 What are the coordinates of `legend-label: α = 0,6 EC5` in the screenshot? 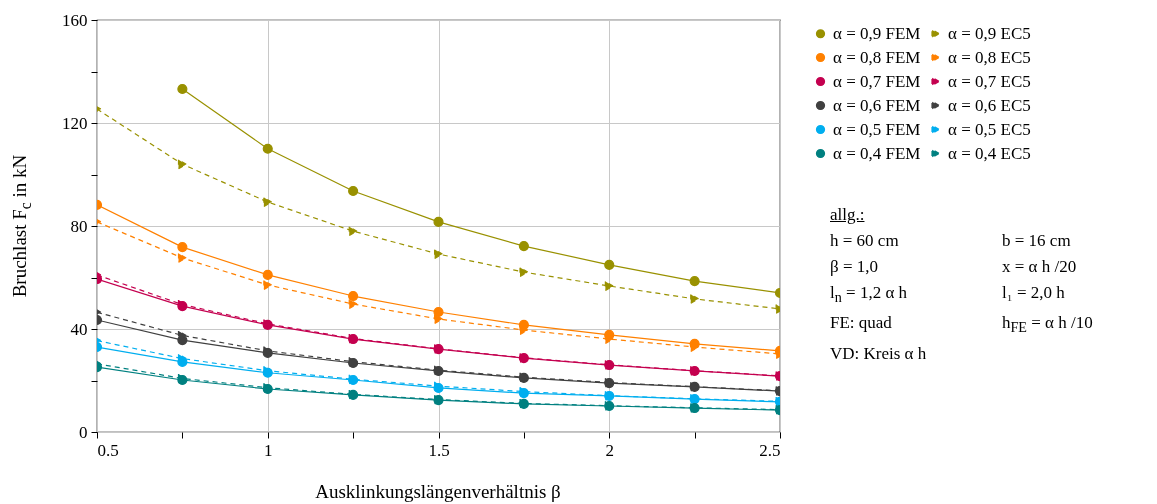 It's located at (989, 105).